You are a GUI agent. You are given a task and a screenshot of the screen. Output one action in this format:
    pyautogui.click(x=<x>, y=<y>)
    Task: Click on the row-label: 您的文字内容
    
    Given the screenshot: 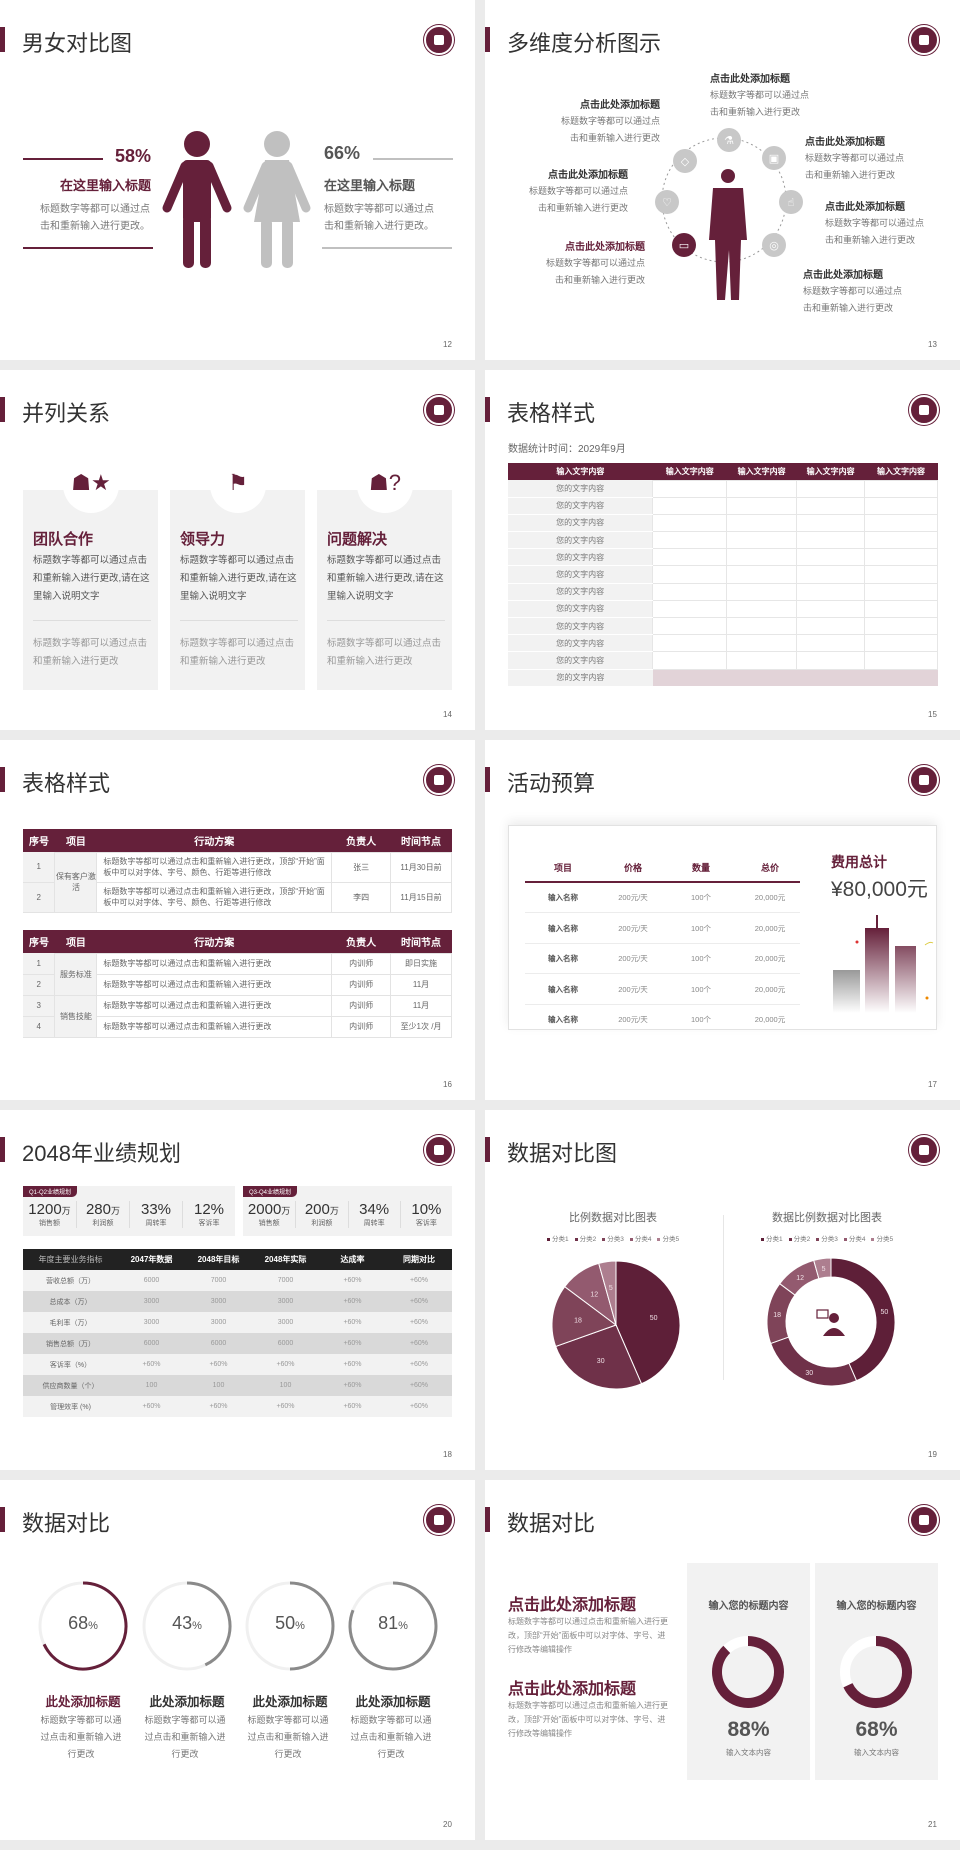 What is the action you would take?
    pyautogui.click(x=580, y=643)
    